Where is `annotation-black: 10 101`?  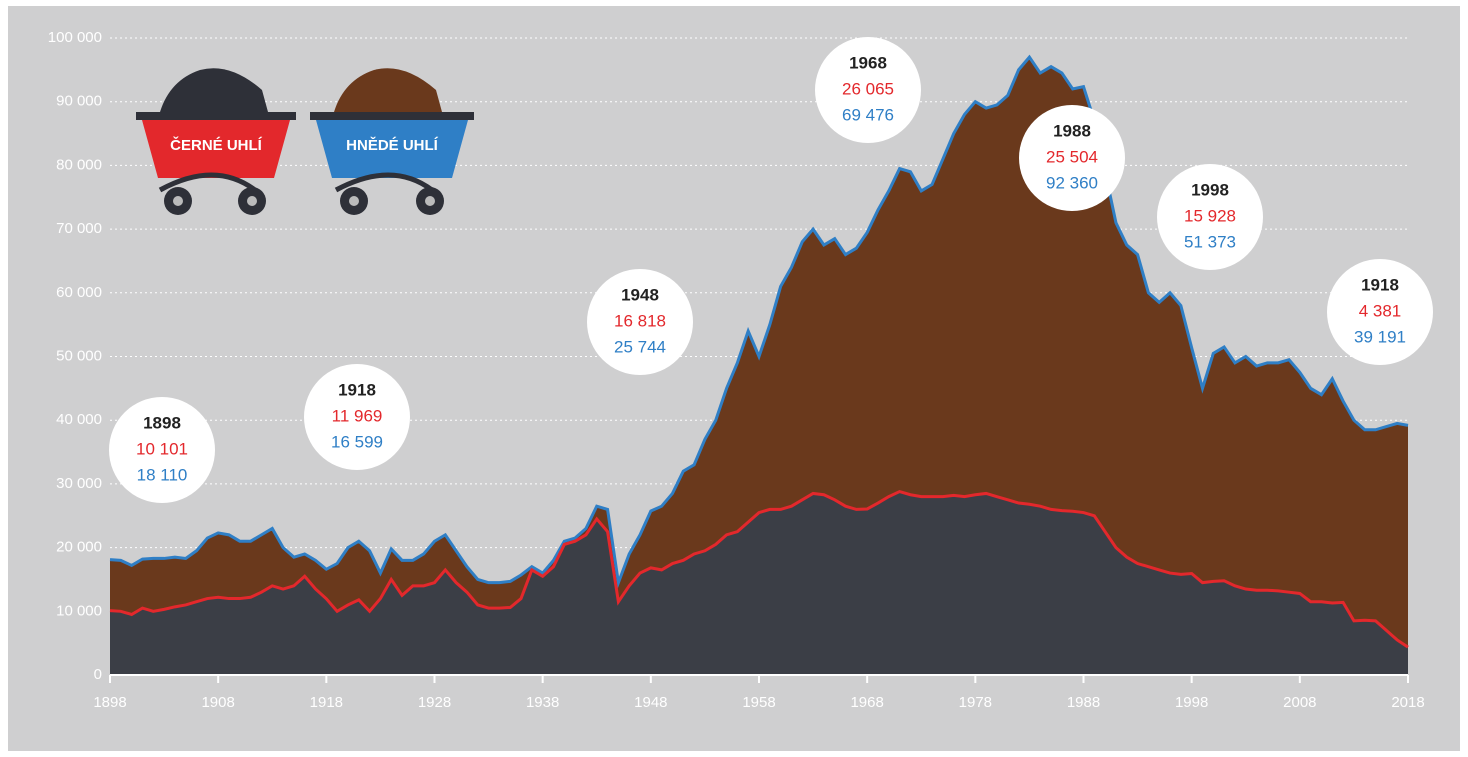
annotation-black: 10 101 is located at coordinates (162, 448).